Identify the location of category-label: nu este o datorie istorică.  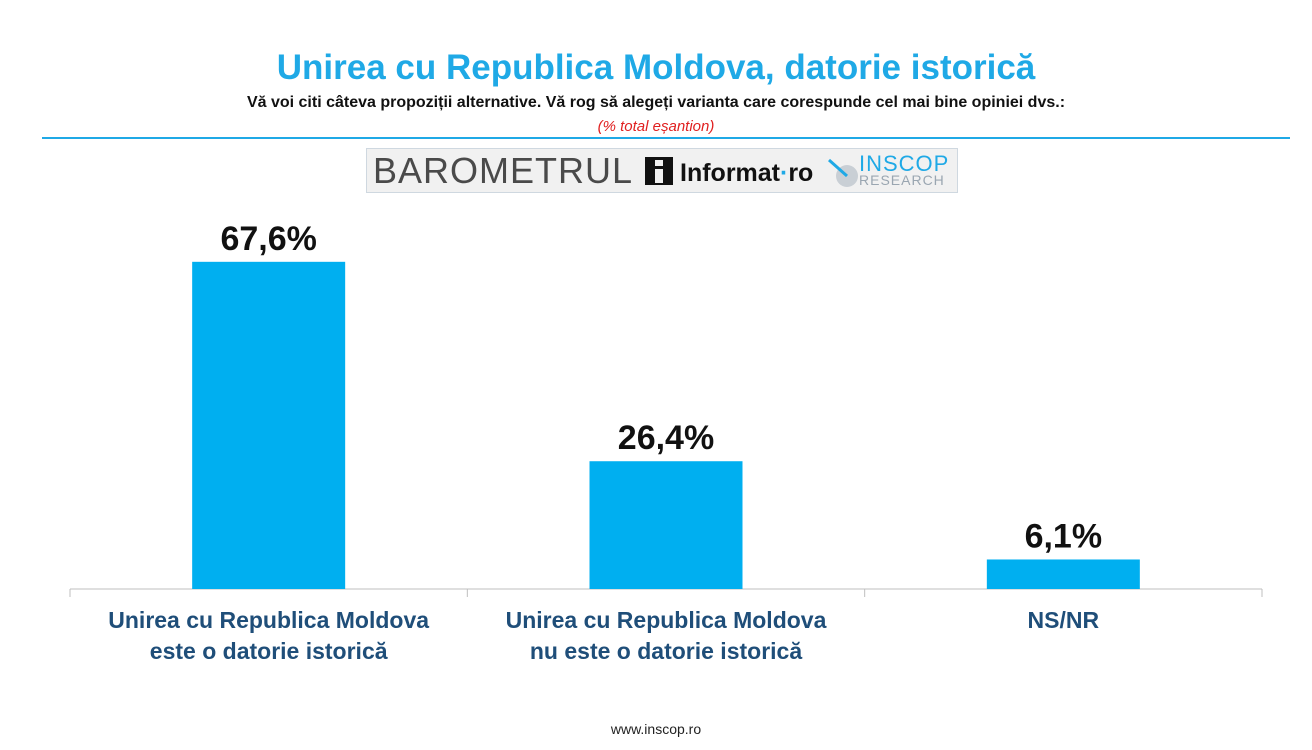
(666, 651).